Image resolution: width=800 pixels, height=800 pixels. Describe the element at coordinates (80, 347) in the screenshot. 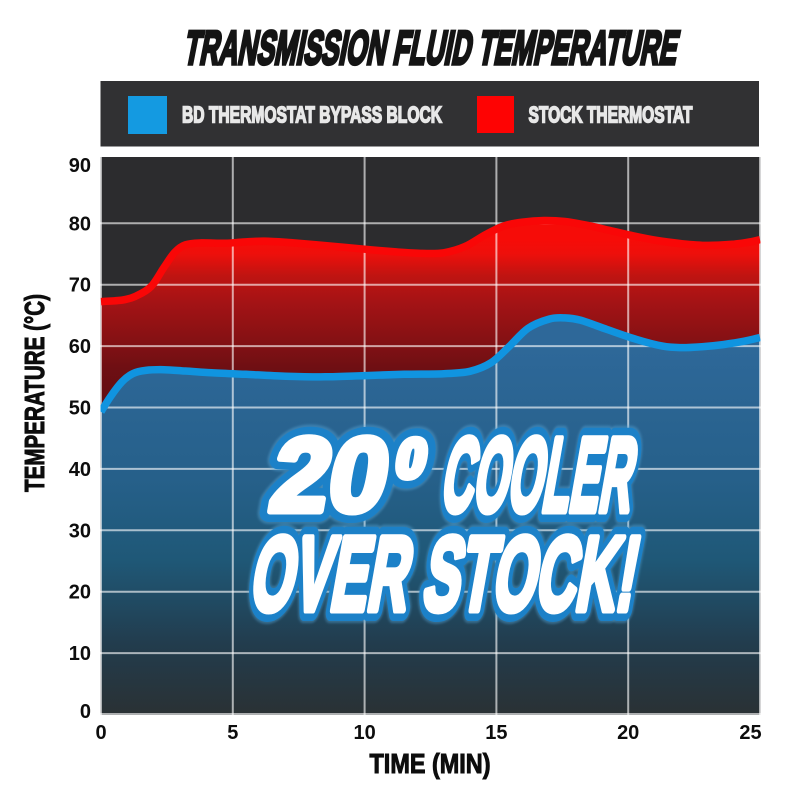

I see `svg-text: 60` at that location.